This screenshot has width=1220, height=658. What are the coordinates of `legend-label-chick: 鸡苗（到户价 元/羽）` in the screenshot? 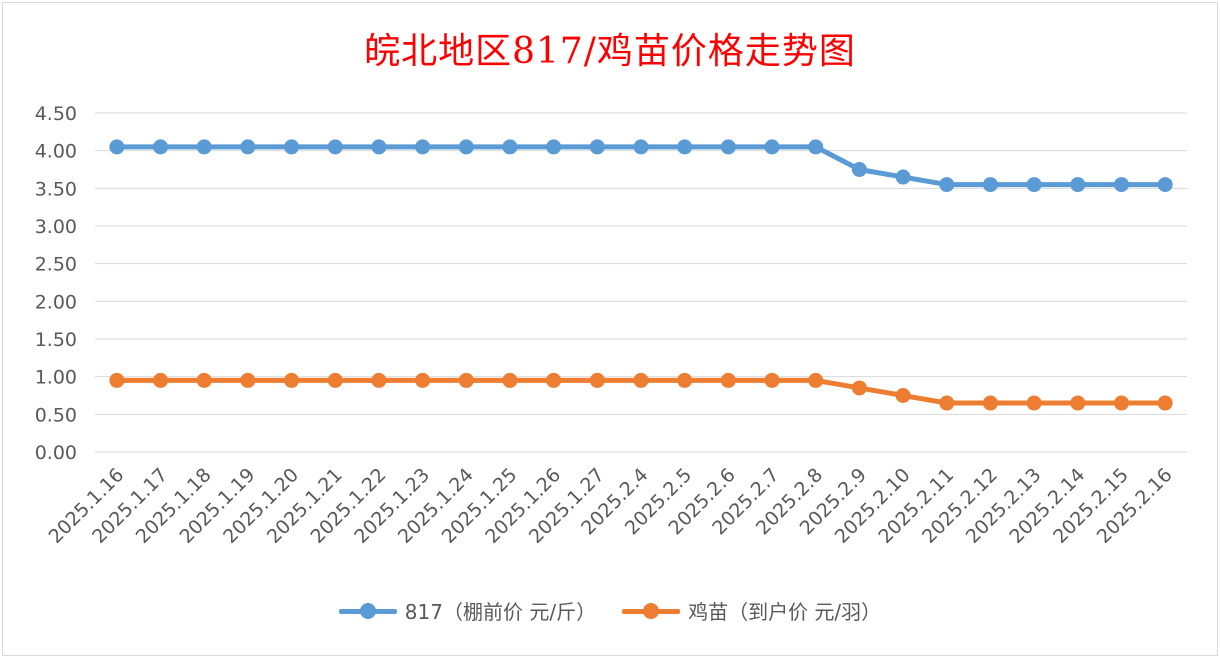 It's located at (785, 612).